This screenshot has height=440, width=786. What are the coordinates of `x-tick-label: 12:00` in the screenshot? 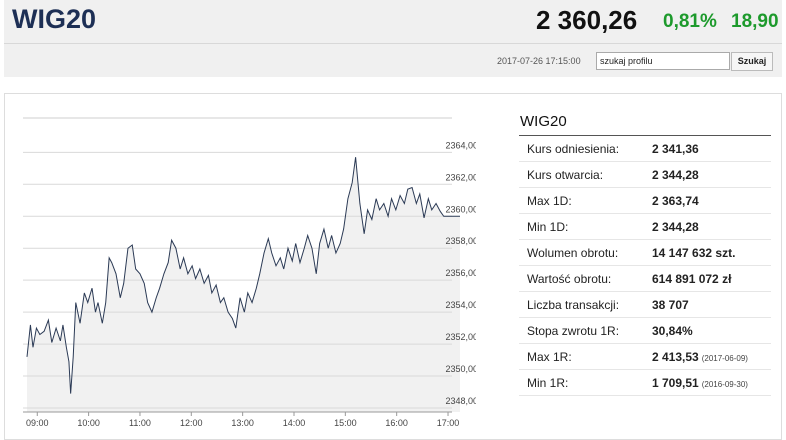 It's located at (191, 423).